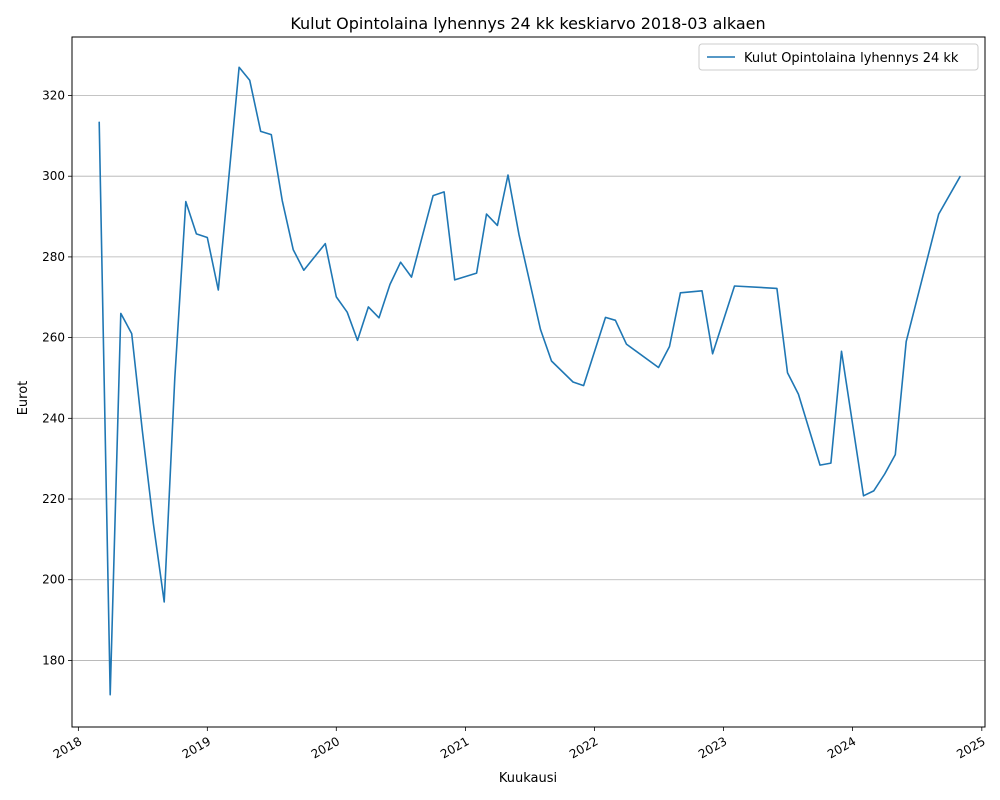  Describe the element at coordinates (23, 398) in the screenshot. I see `y-axis-label: Eurot` at that location.